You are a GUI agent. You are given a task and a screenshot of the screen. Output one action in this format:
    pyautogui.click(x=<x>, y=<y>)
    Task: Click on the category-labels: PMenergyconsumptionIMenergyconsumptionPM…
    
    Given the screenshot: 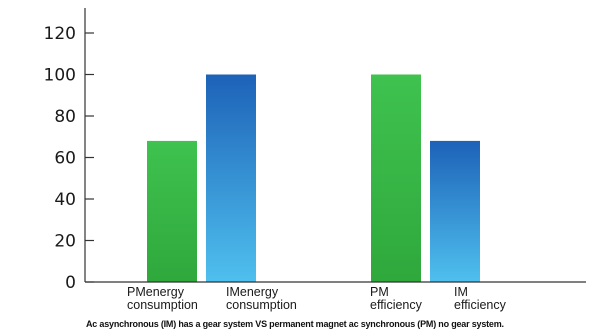 What is the action you would take?
    pyautogui.click(x=317, y=298)
    